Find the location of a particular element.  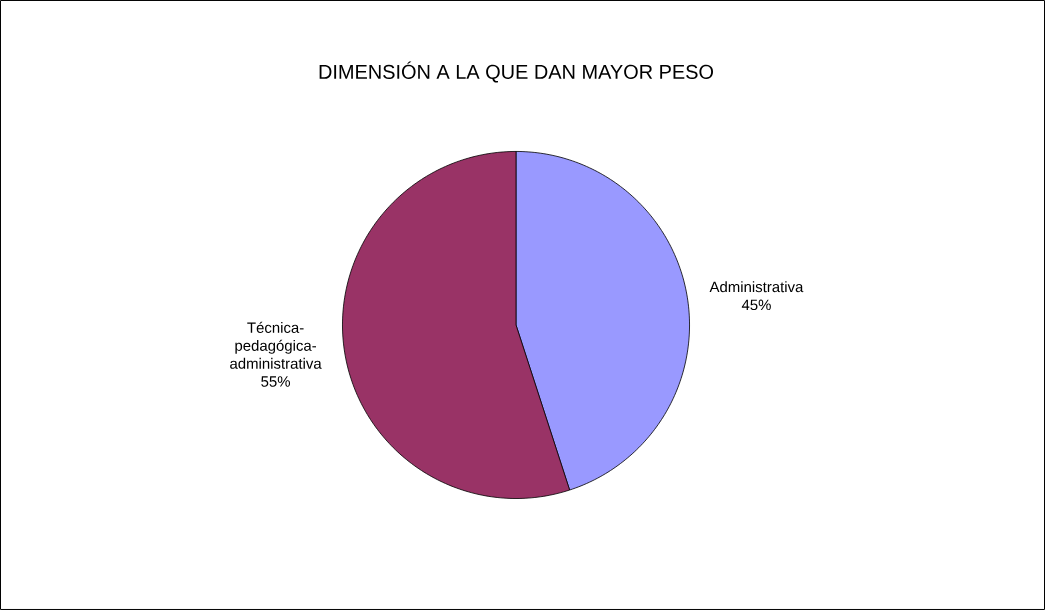

slice-label: Administrativa is located at coordinates (756, 287).